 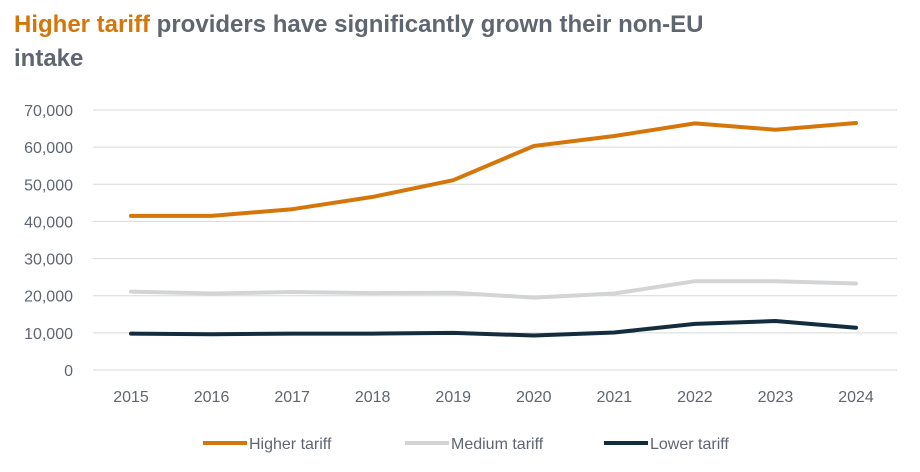 I want to click on y-tick-label: 0, so click(x=68, y=371).